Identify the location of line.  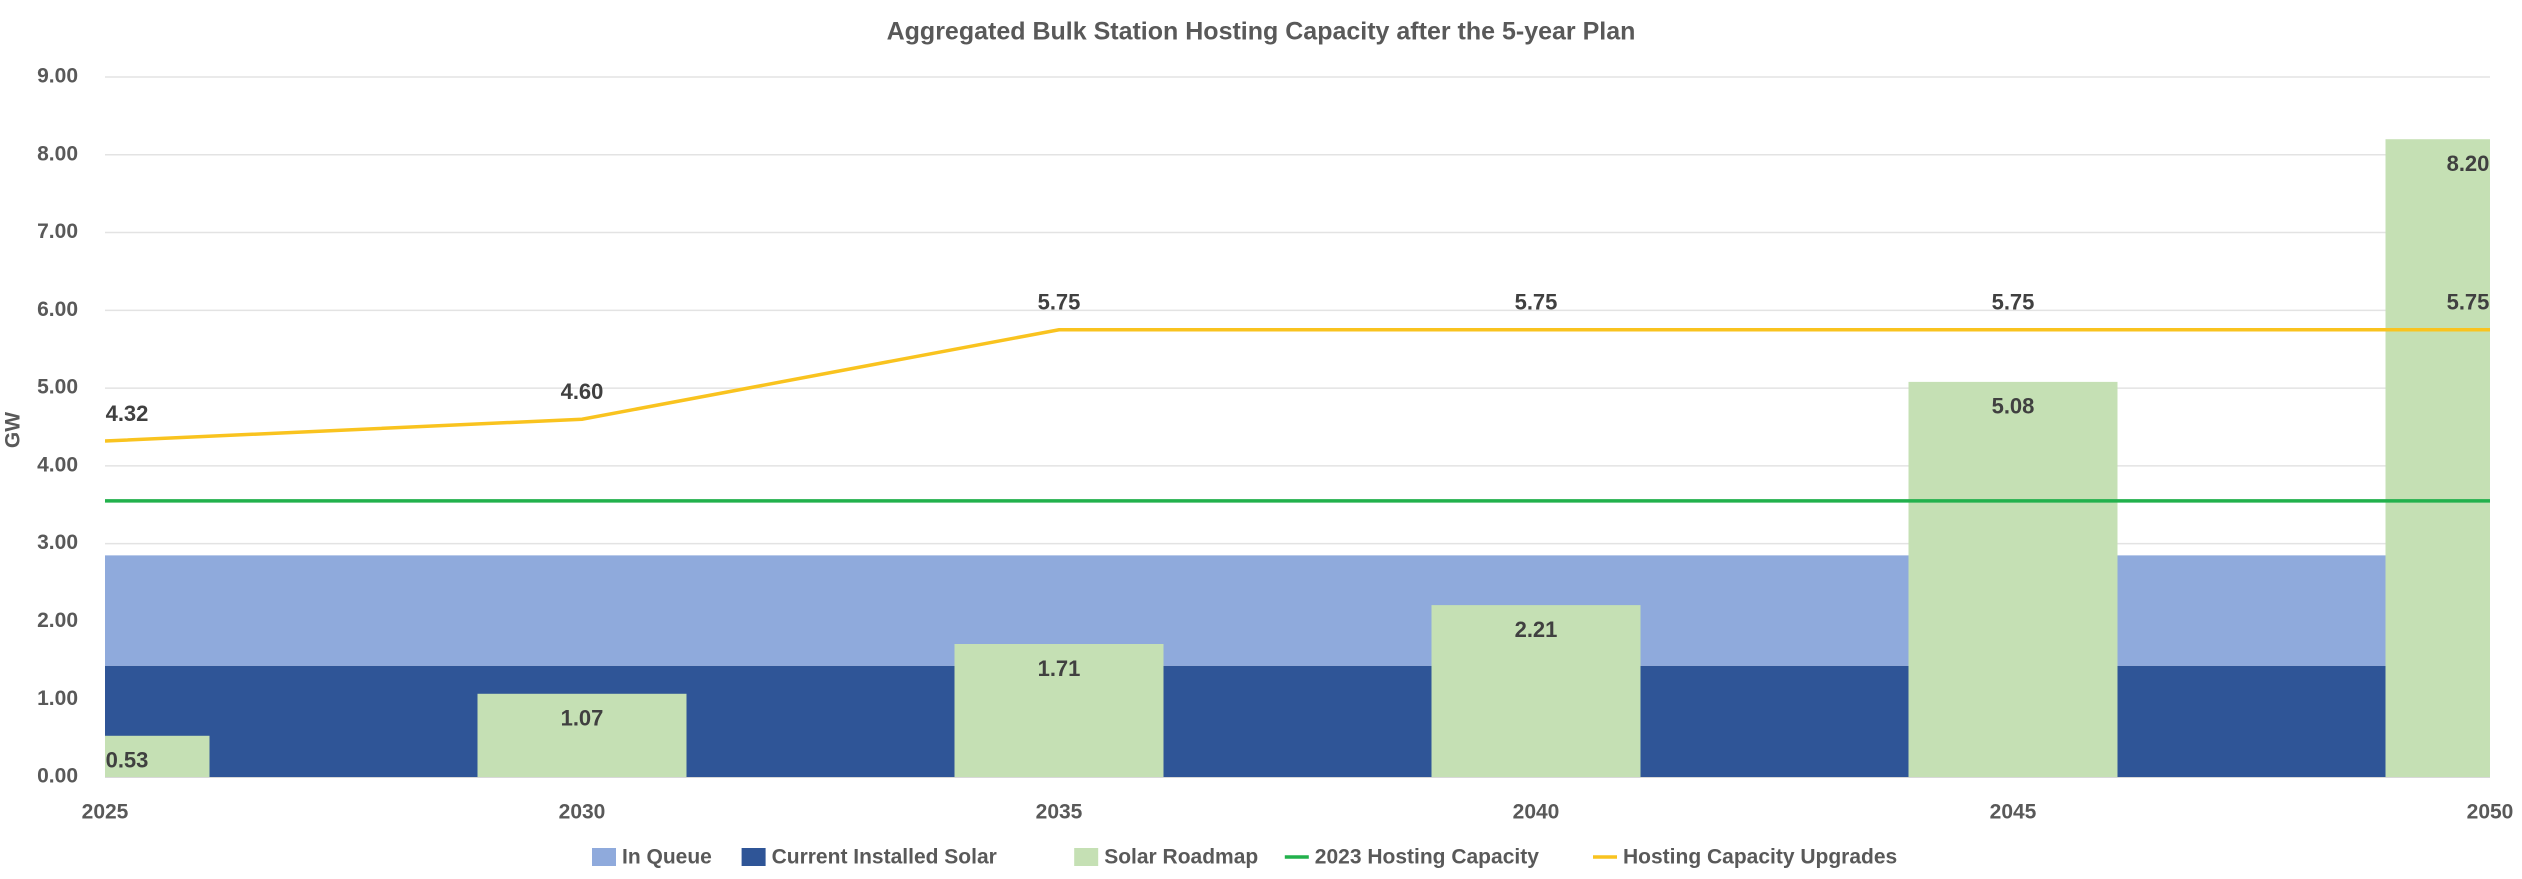
(1297, 385).